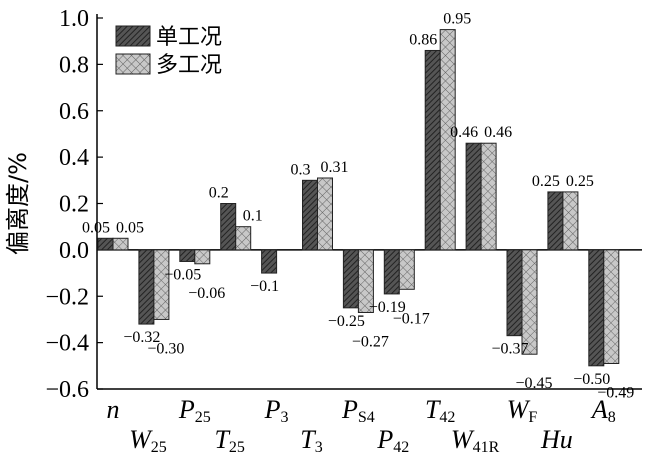  What do you see at coordinates (533, 383) in the screenshot?
I see `data-label: −0.45` at bounding box center [533, 383].